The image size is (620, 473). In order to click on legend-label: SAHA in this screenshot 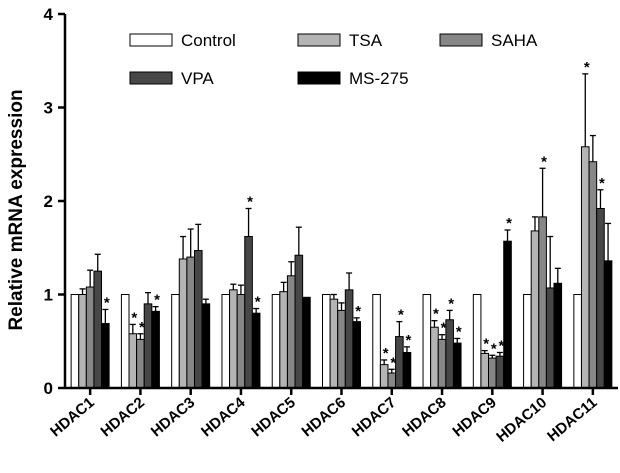, I will do `click(514, 40)`.